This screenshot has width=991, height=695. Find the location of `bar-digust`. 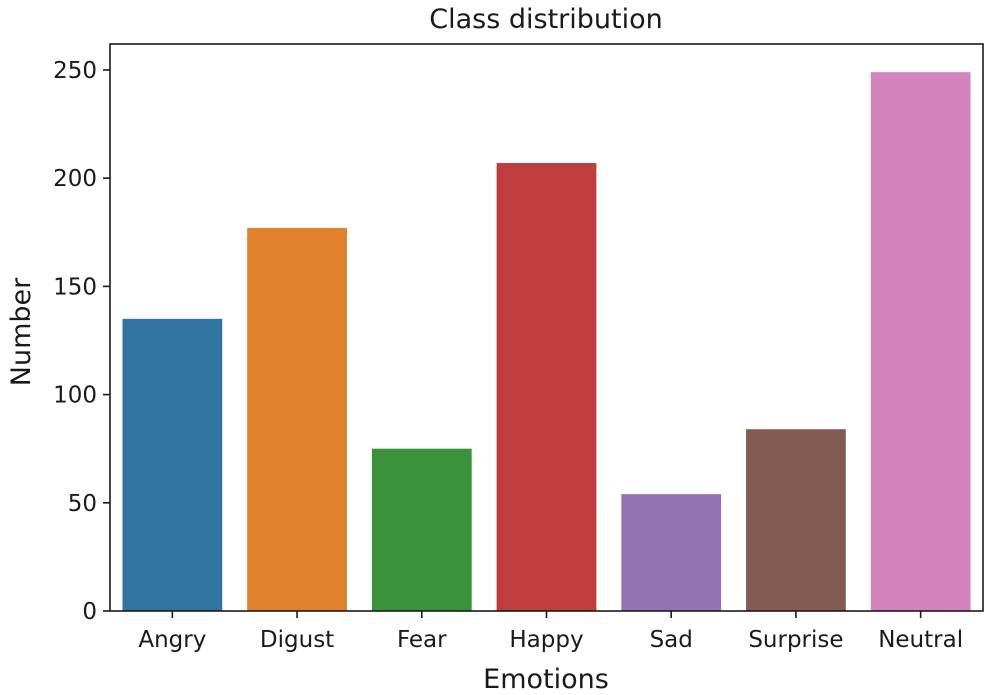

bar-digust is located at coordinates (297, 419).